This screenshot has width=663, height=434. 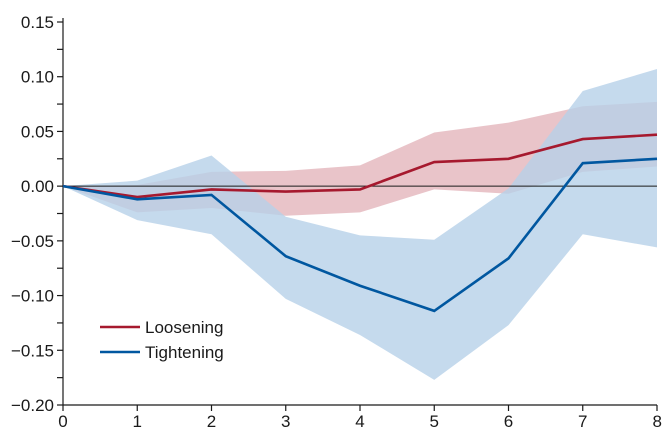 What do you see at coordinates (32, 241) in the screenshot?
I see `y-tick-label: −0.05` at bounding box center [32, 241].